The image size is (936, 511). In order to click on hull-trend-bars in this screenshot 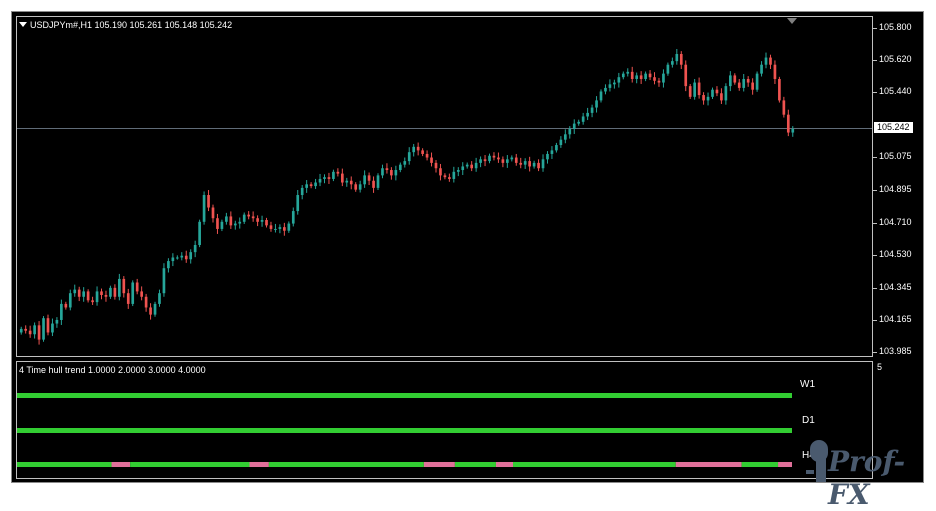, I will do `click(404, 430)`.